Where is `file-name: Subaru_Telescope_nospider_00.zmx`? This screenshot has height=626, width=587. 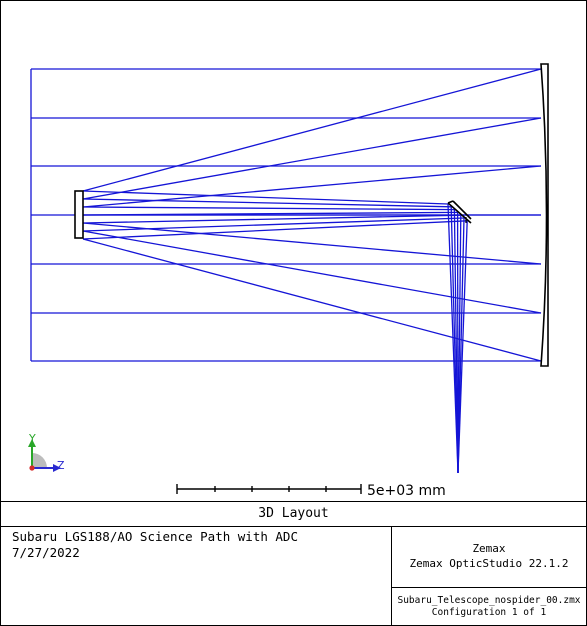 file-name: Subaru_Telescope_nospider_00.zmx is located at coordinates (489, 600).